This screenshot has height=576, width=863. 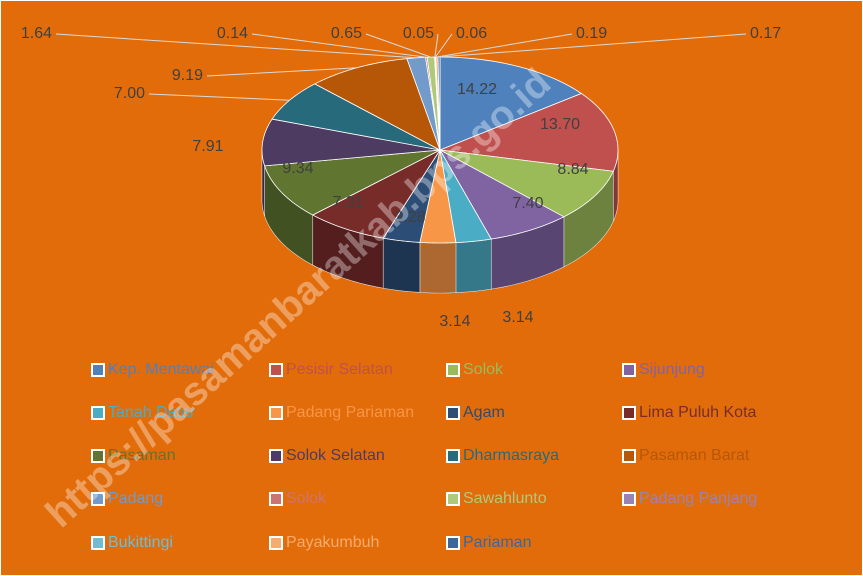 What do you see at coordinates (350, 412) in the screenshot?
I see `legend-label: Padang Pariaman` at bounding box center [350, 412].